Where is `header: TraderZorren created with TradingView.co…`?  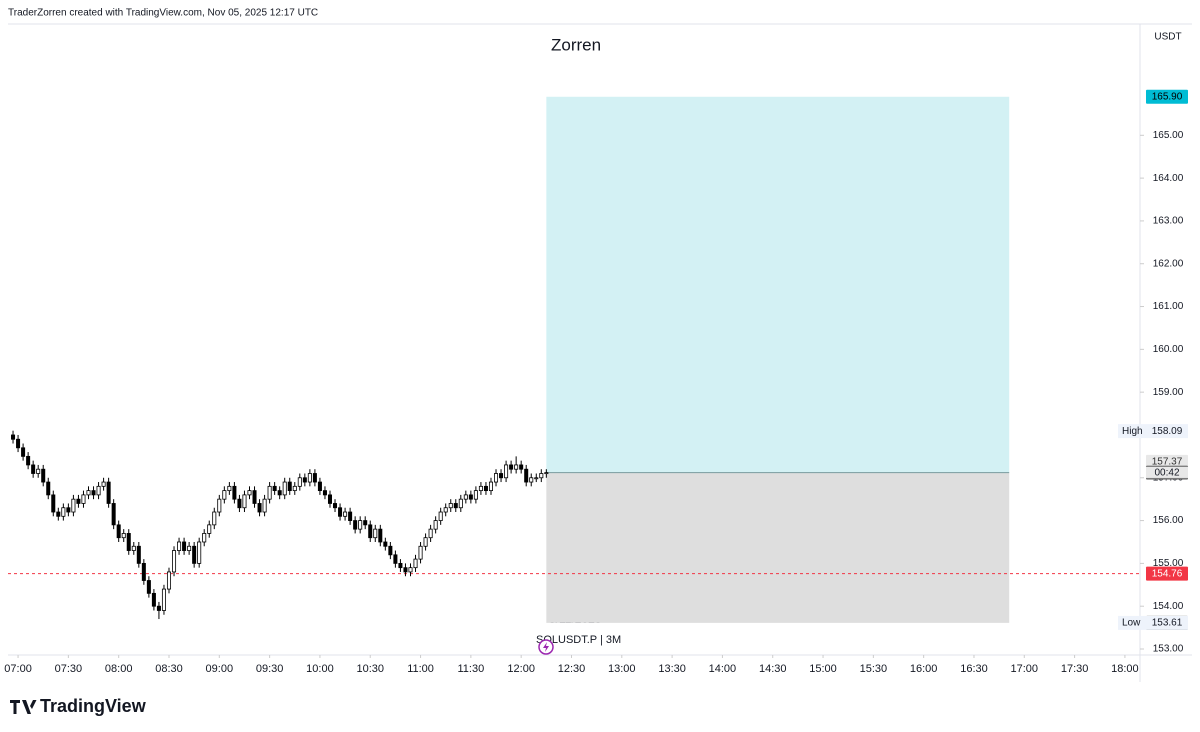 header: TraderZorren created with TradingView.co… is located at coordinates (163, 13).